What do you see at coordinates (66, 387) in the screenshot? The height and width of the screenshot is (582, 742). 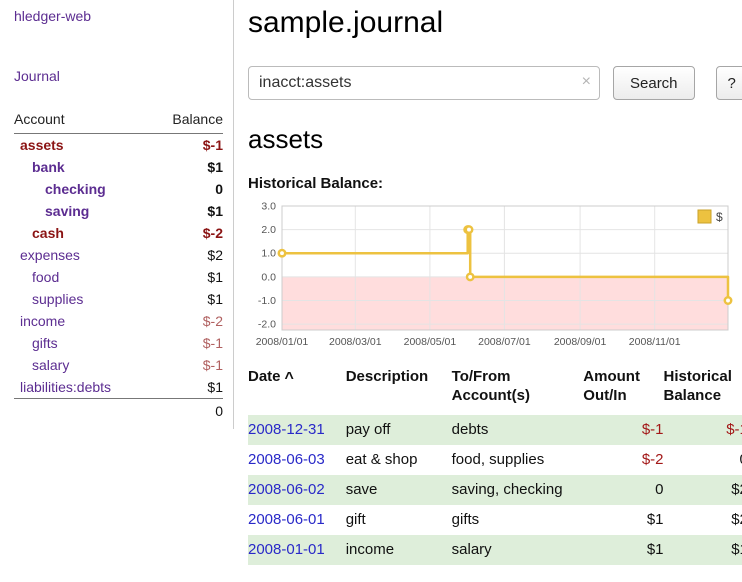 I see `account-link: liabilities:debts` at bounding box center [66, 387].